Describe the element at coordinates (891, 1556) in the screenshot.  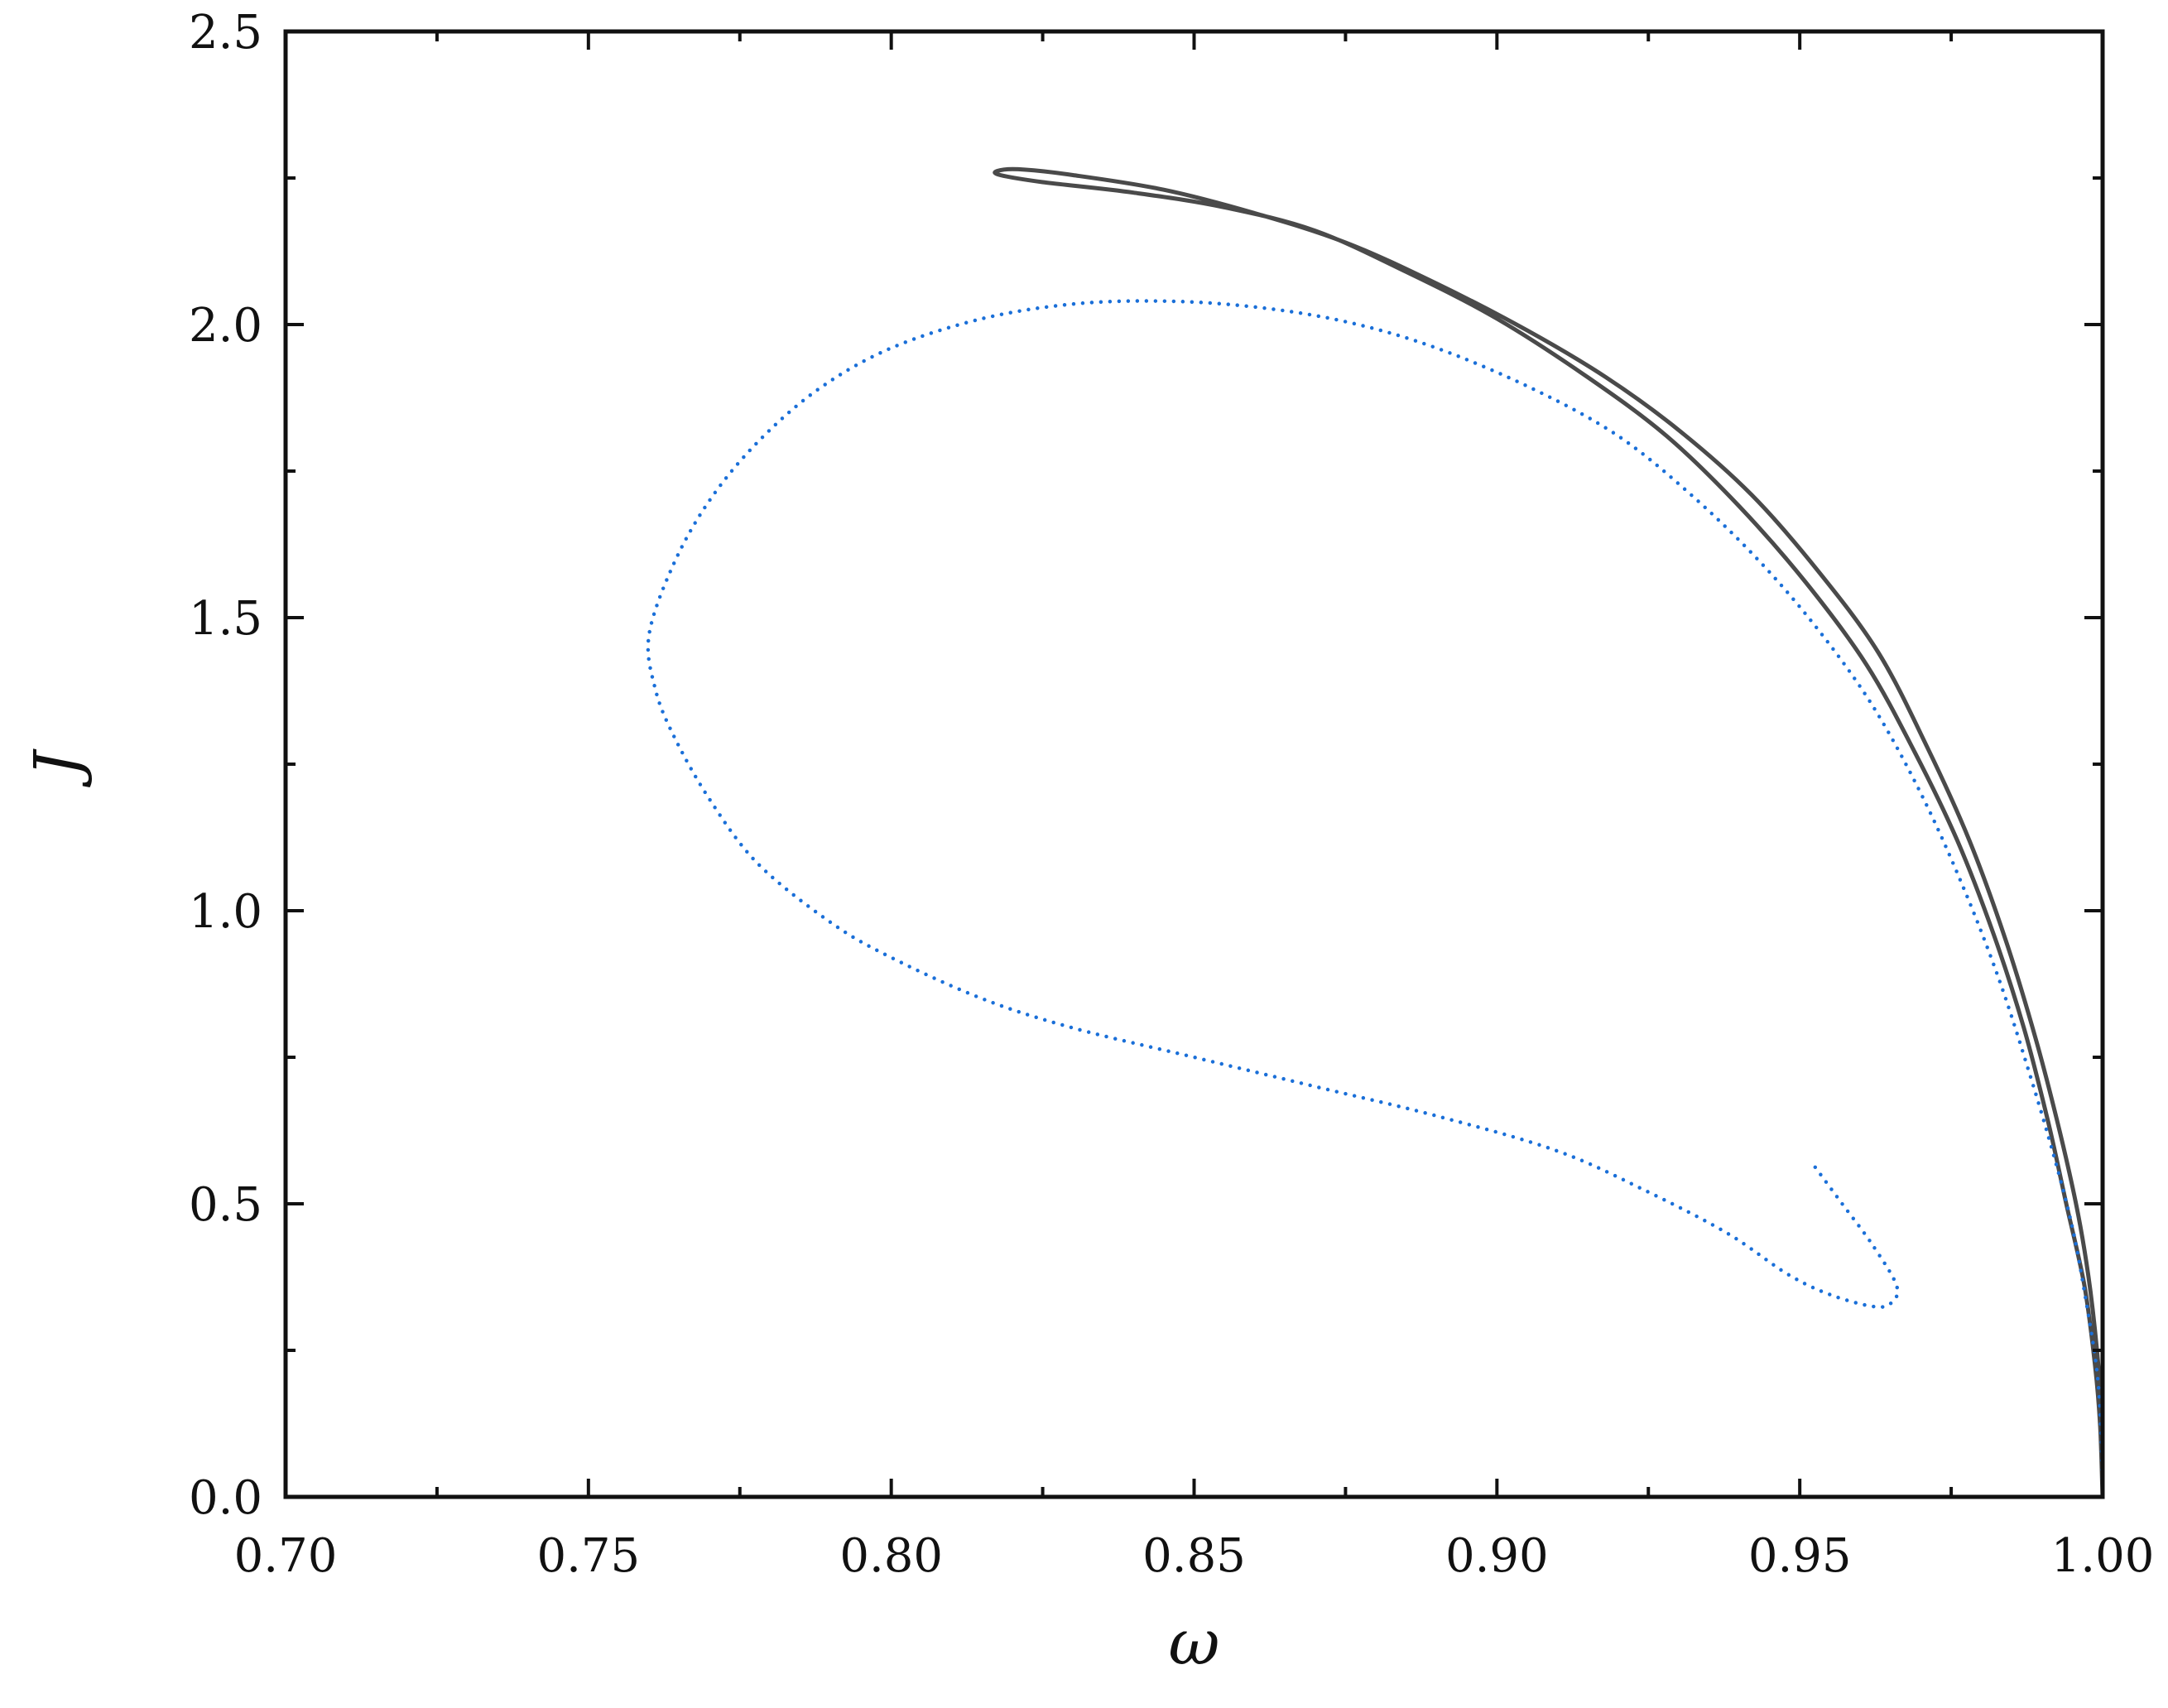
I see `x-tick-label: 0.80` at that location.